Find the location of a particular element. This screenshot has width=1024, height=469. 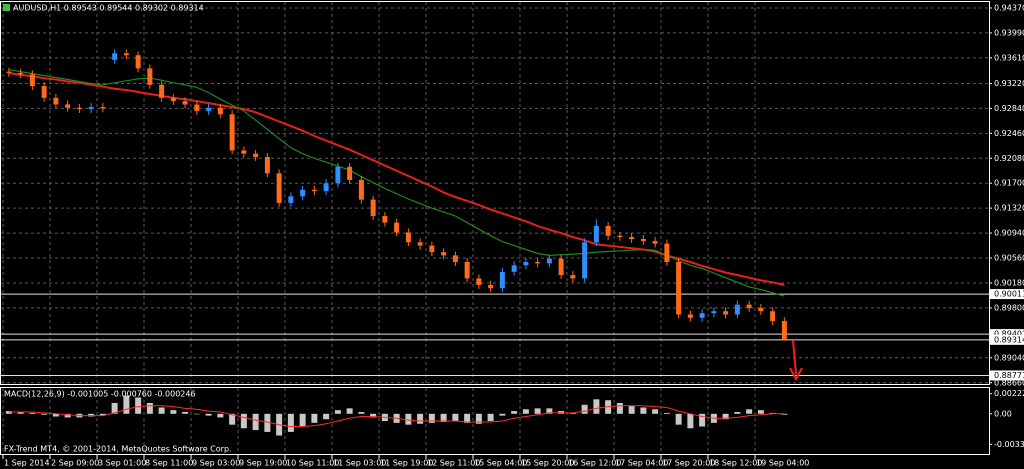

x-tick-label: 3 Sep 01:00 is located at coordinates (122, 463).